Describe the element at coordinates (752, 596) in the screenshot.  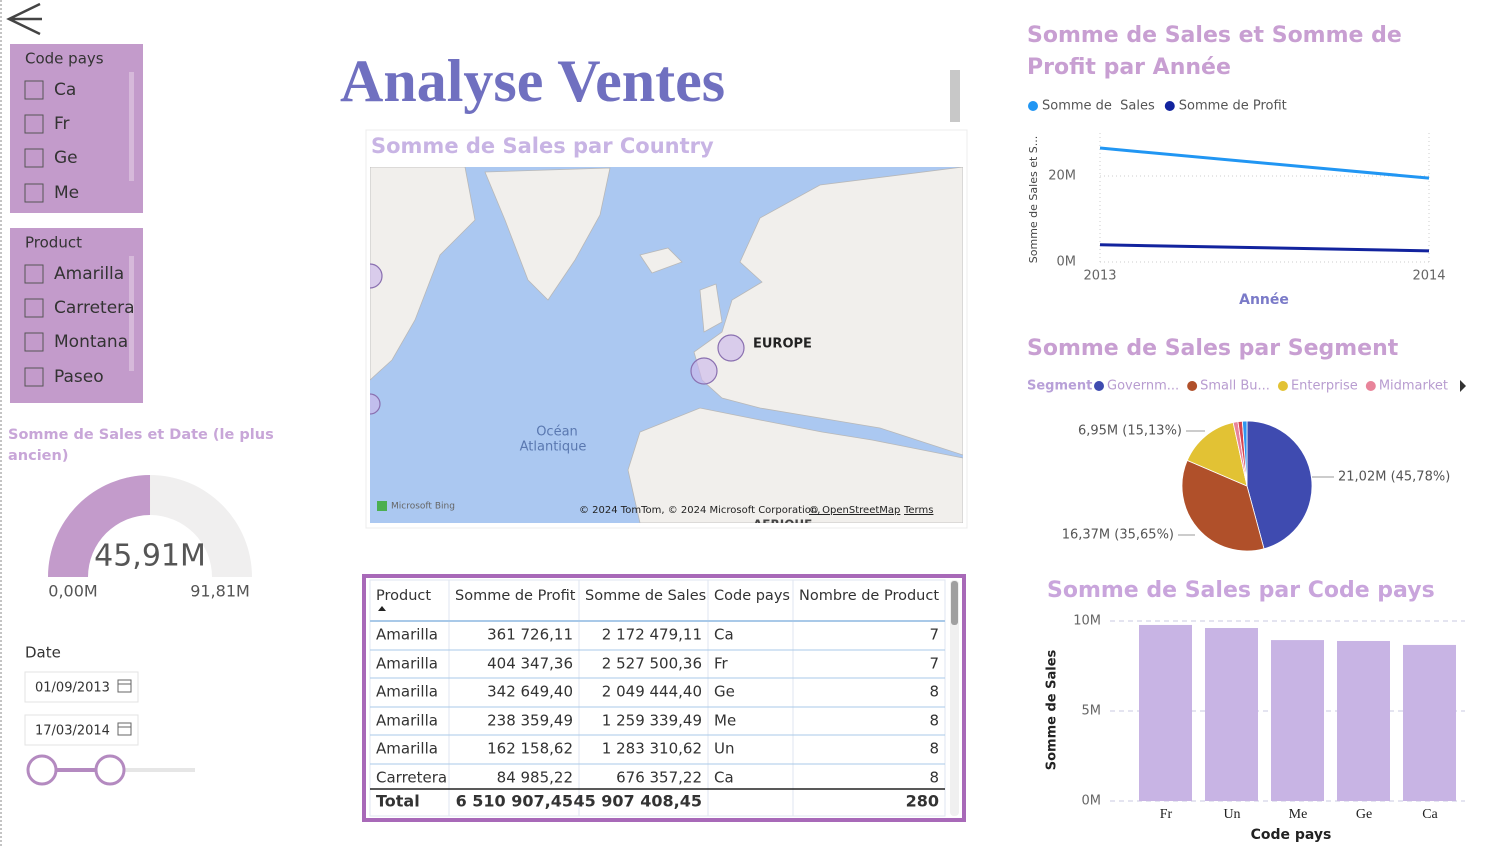
I see `column-header: Code pays` at that location.